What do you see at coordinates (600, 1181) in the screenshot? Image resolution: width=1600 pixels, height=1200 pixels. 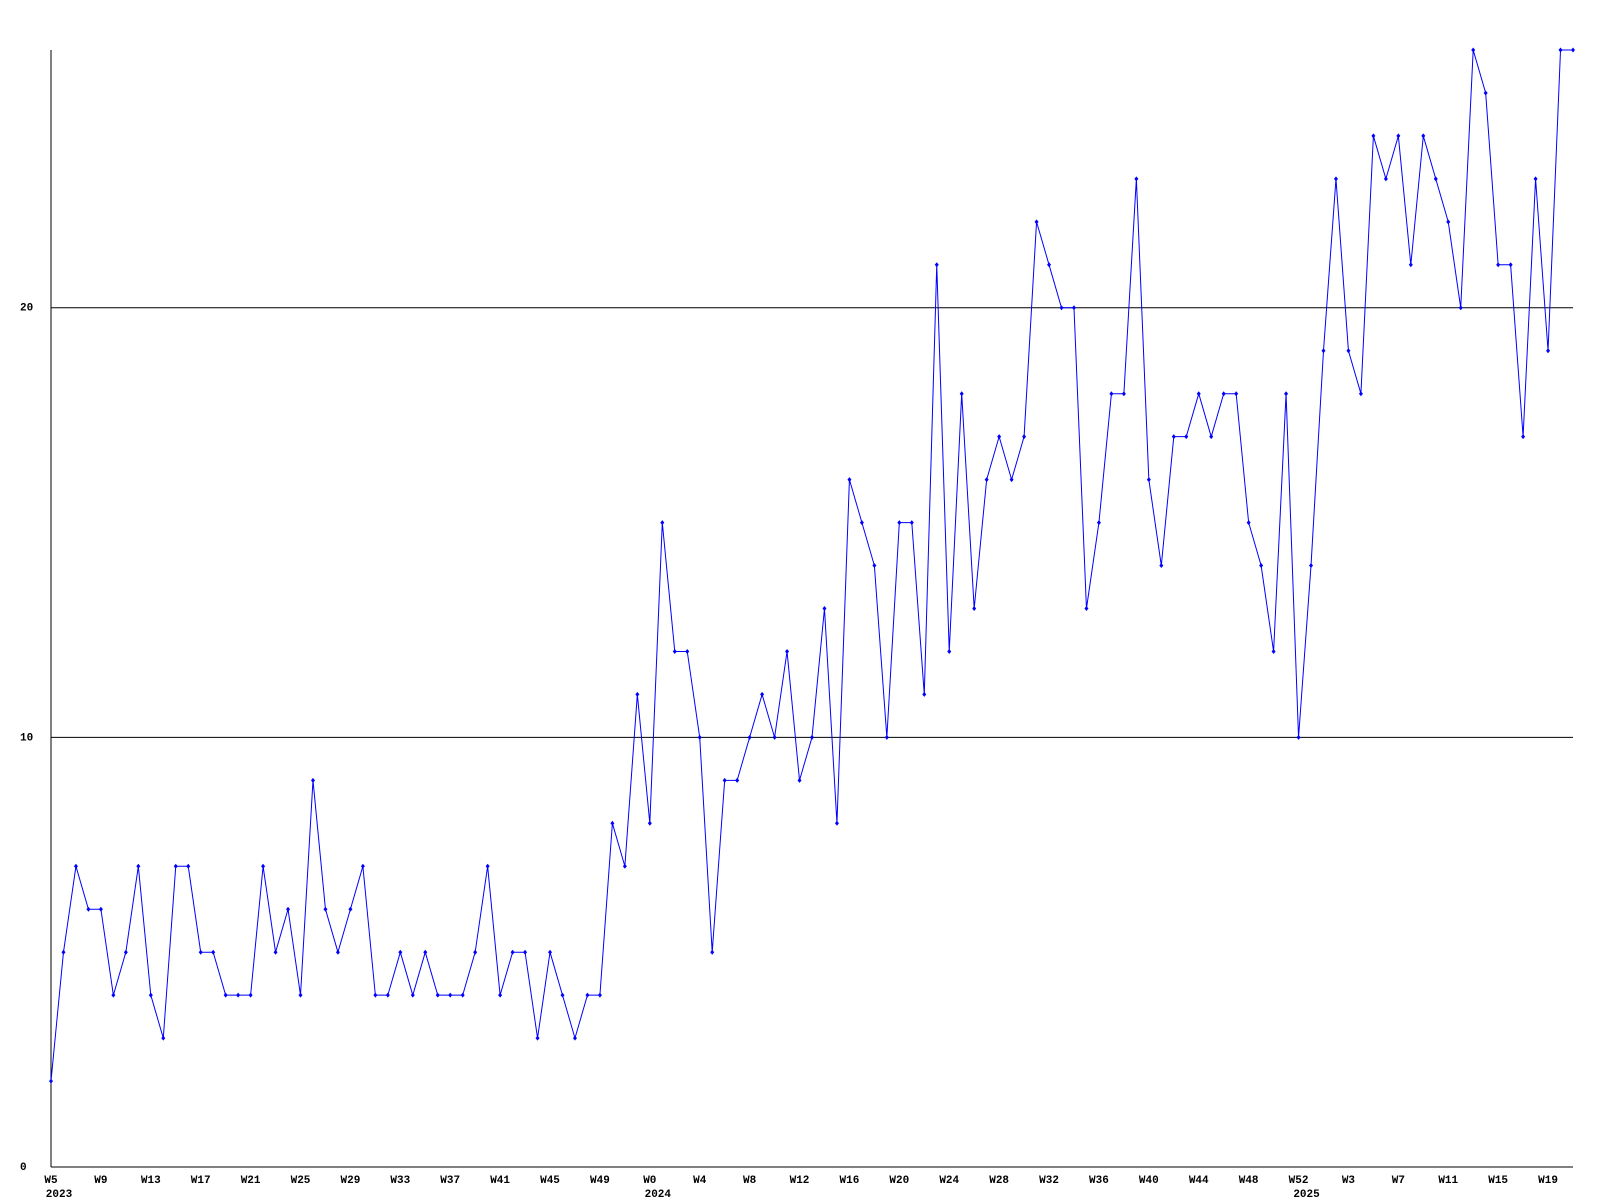 I see `x-tick-label: W49` at bounding box center [600, 1181].